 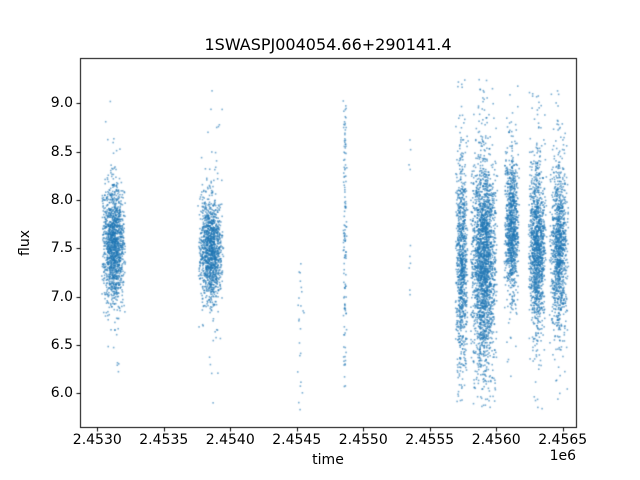 What do you see at coordinates (61, 248) in the screenshot?
I see `y-tick-label: 7.5` at bounding box center [61, 248].